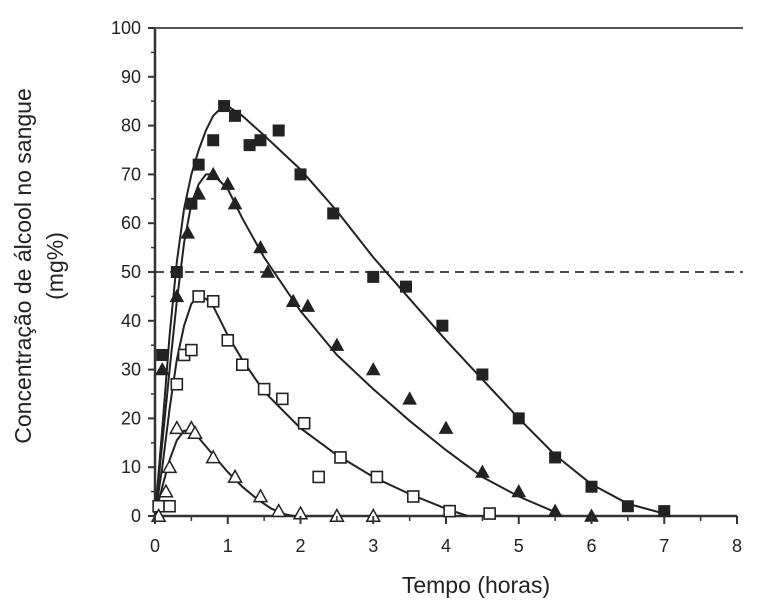 The image size is (759, 608). I want to click on x-tick-label: 7, so click(664, 546).